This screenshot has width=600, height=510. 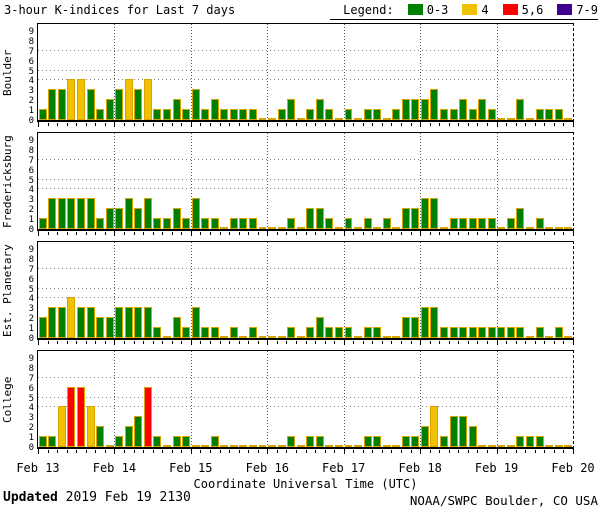 I want to click on y-tick-label: 0, so click(x=31, y=121).